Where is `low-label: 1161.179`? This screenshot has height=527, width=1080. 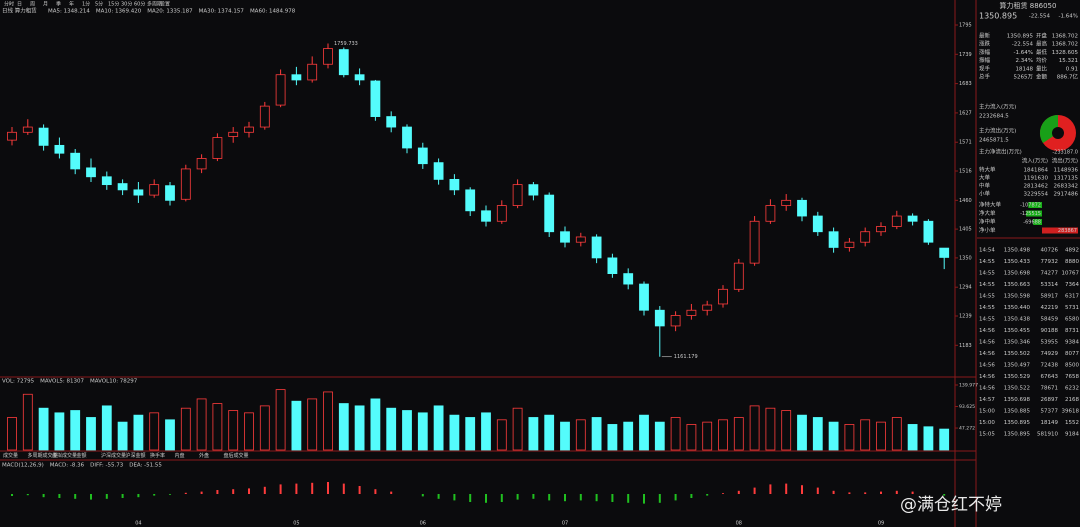 low-label: 1161.179 is located at coordinates (686, 357).